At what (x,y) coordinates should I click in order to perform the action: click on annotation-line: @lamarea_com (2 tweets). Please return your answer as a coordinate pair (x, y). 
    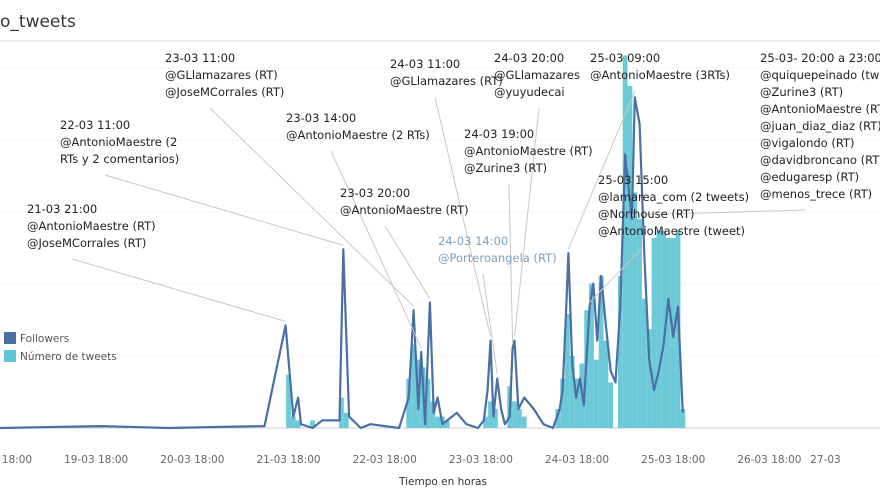
    Looking at the image, I should click on (673, 197).